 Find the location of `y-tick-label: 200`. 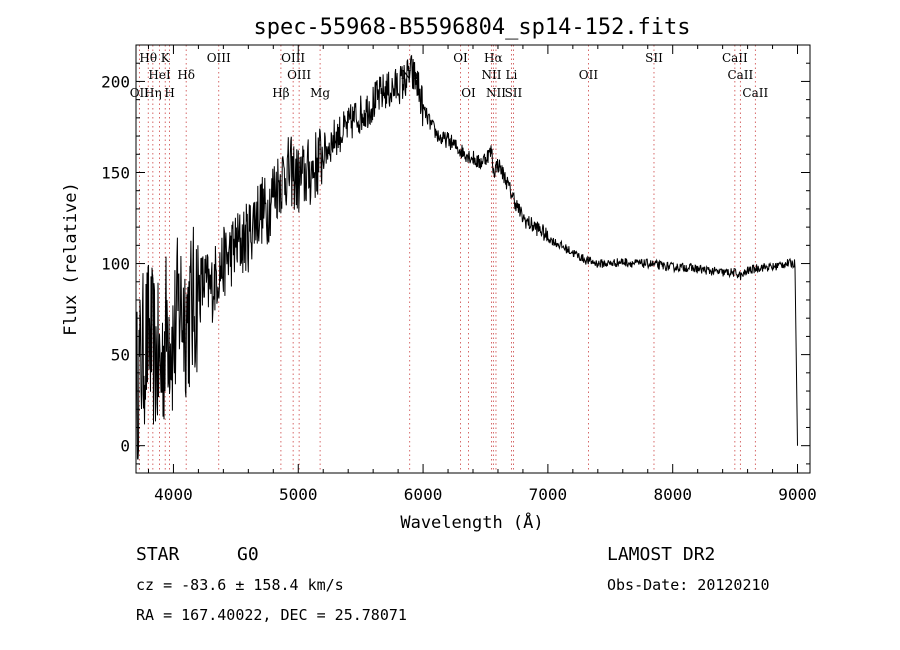

y-tick-label: 200 is located at coordinates (115, 81).